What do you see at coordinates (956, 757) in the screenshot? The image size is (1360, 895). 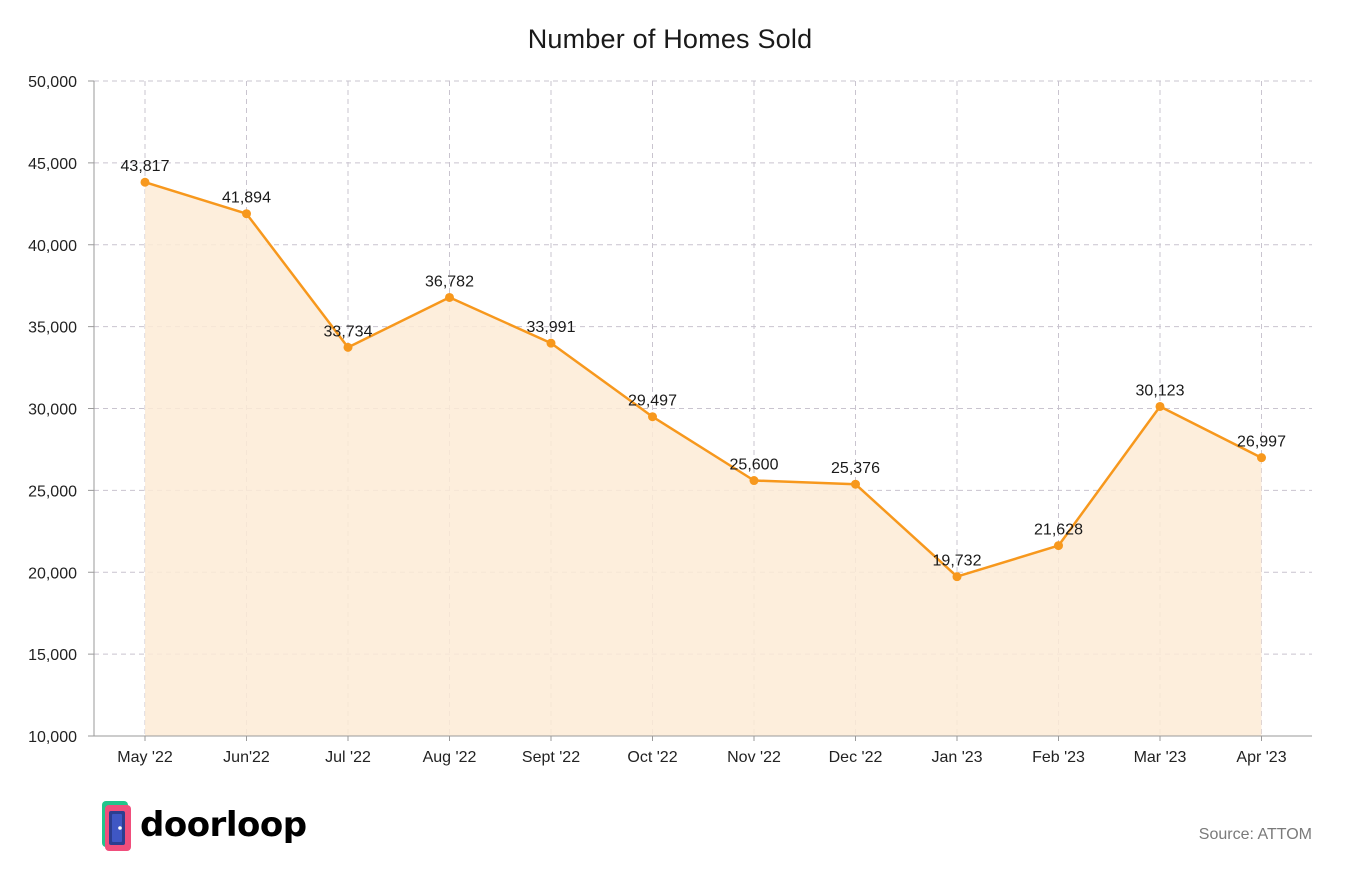 I see `x-tick-label: Jan '23` at bounding box center [956, 757].